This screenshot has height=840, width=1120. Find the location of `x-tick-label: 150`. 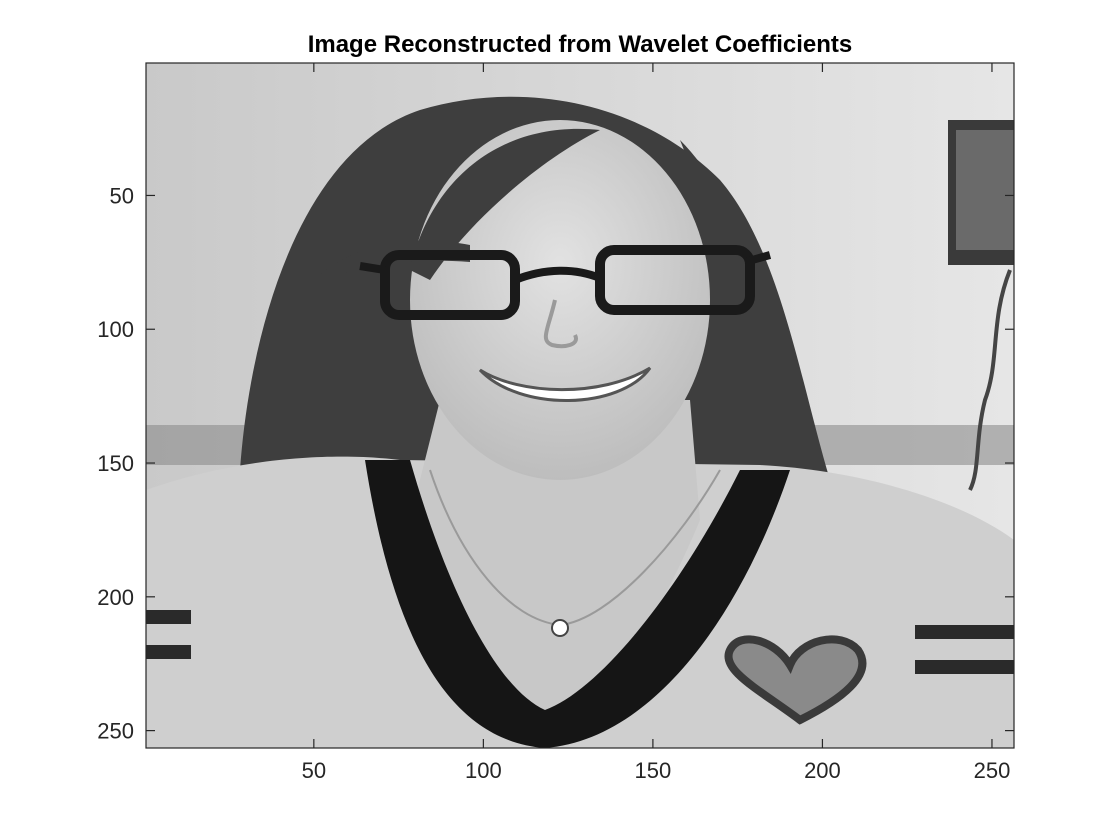

x-tick-label: 150 is located at coordinates (653, 770).